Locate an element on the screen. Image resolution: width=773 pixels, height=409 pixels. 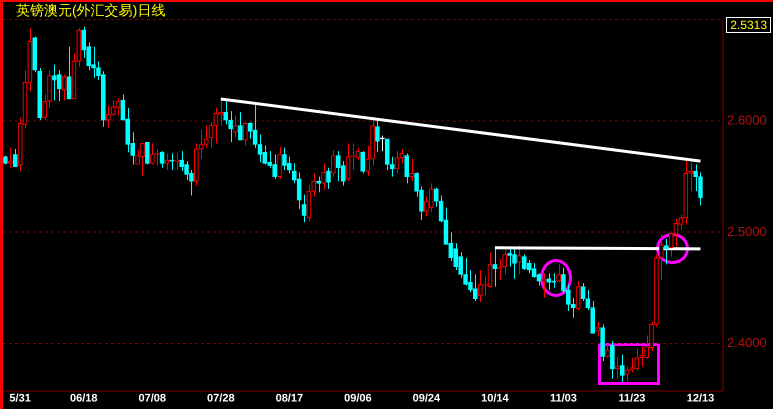
chart-title: 英镑澳元(外汇交易)日线 is located at coordinates (91, 10).